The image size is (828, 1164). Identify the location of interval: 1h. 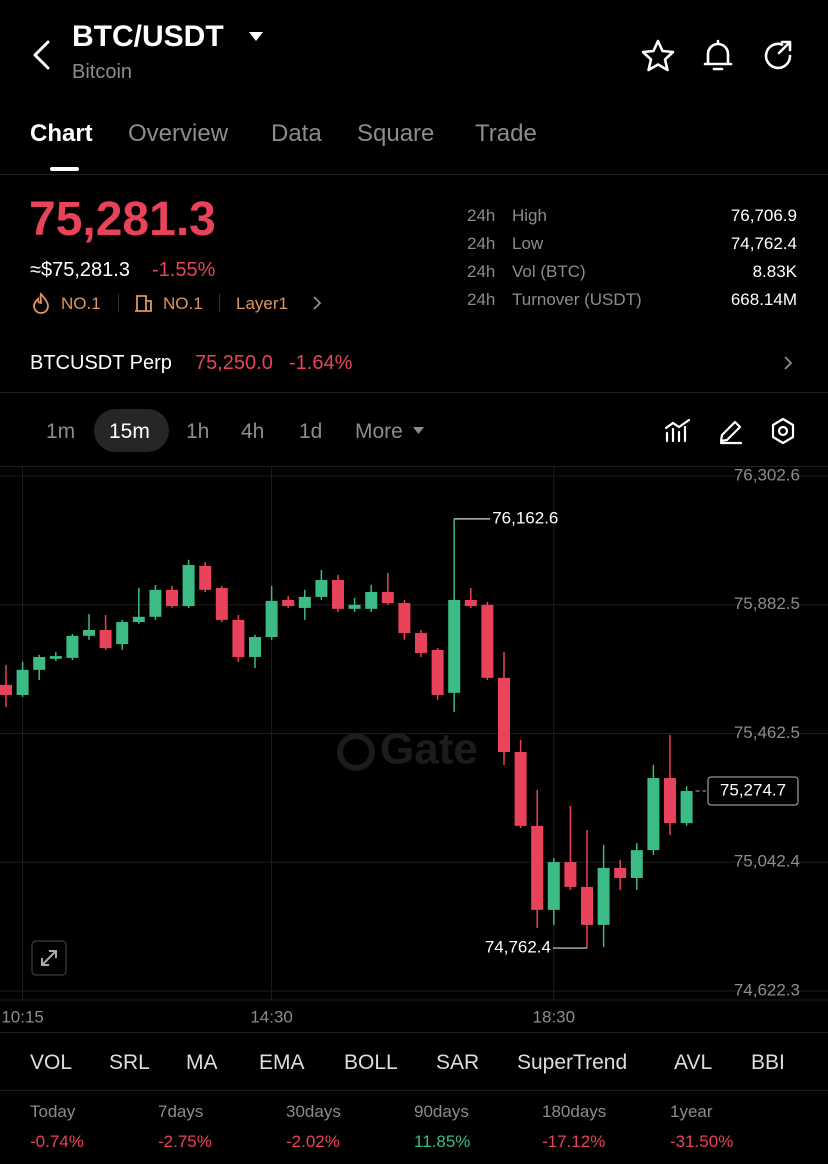
(198, 431).